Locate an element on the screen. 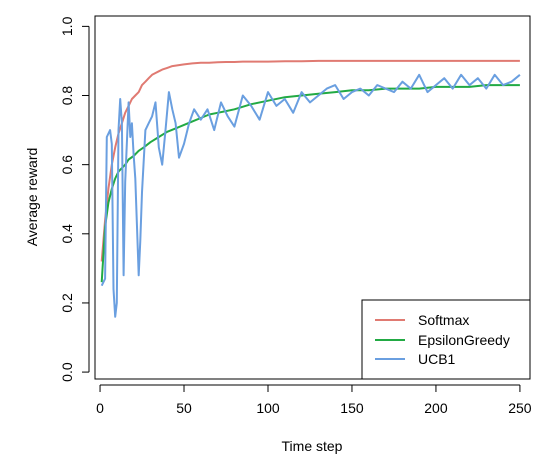 The image size is (549, 474). legend-label-softmax: Softmax is located at coordinates (443, 320).